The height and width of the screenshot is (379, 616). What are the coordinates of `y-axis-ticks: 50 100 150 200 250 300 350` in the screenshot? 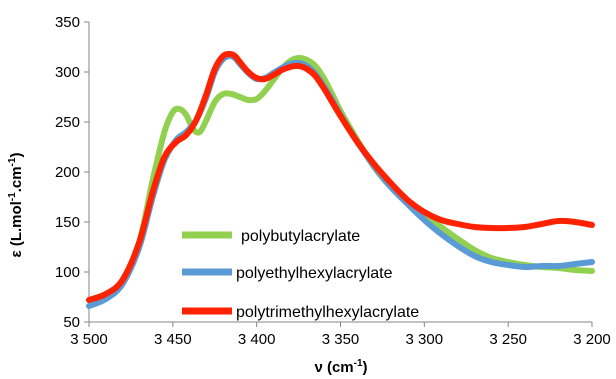 It's located at (72, 172).